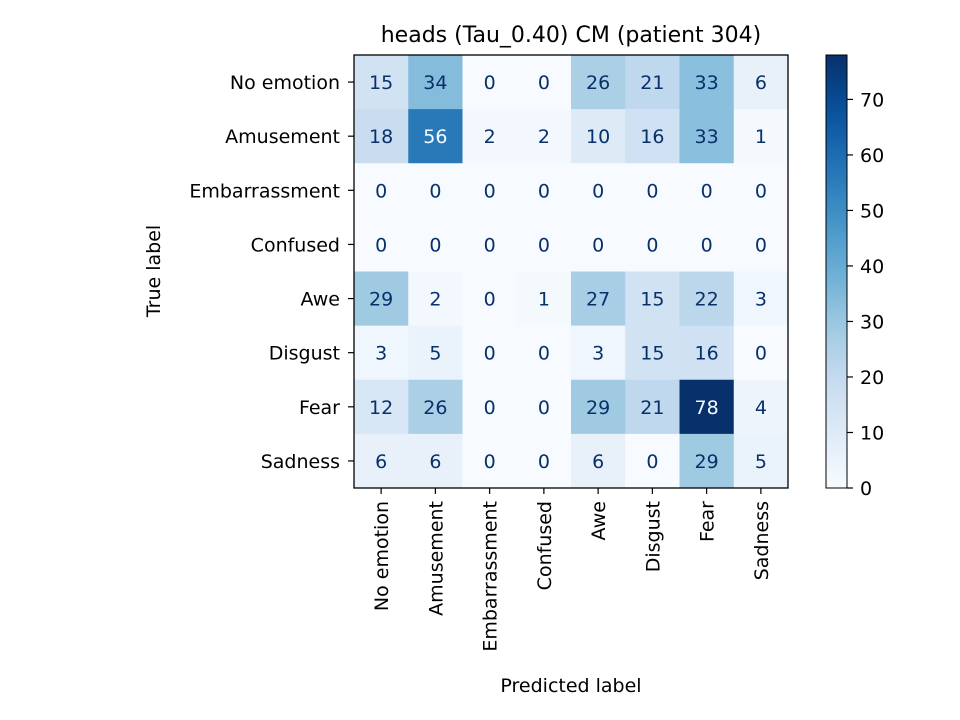  I want to click on x-tick-label: Awe, so click(599, 520).